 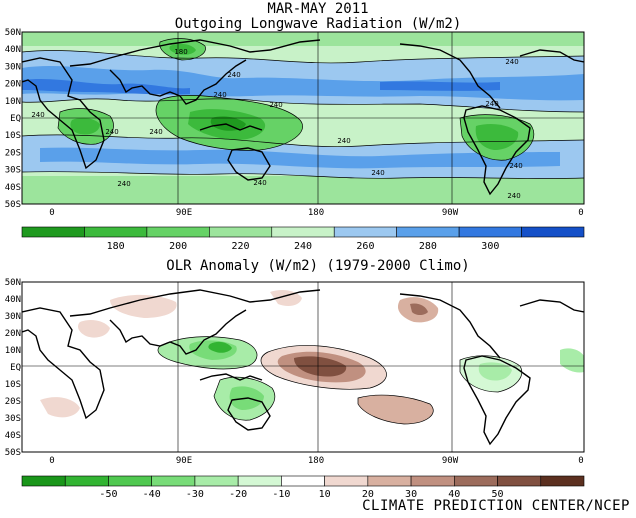 What do you see at coordinates (180, 52) in the screenshot?
I see `top-contour-value-label: 180` at bounding box center [180, 52].